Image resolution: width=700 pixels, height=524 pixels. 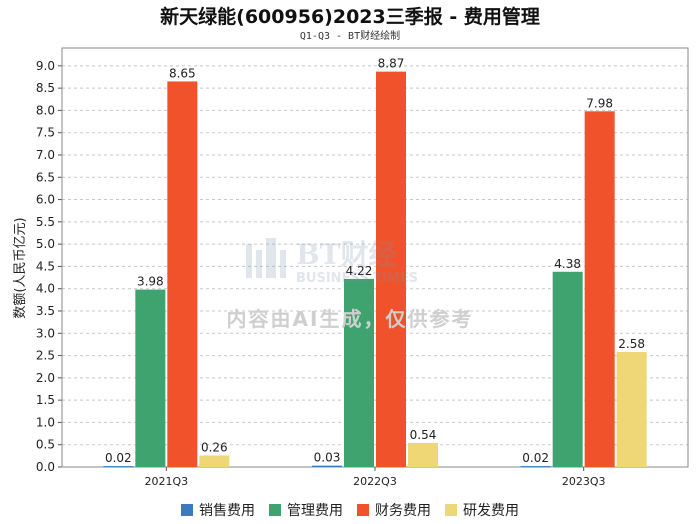 I want to click on y-tick-label: 7.5, so click(x=45, y=133).